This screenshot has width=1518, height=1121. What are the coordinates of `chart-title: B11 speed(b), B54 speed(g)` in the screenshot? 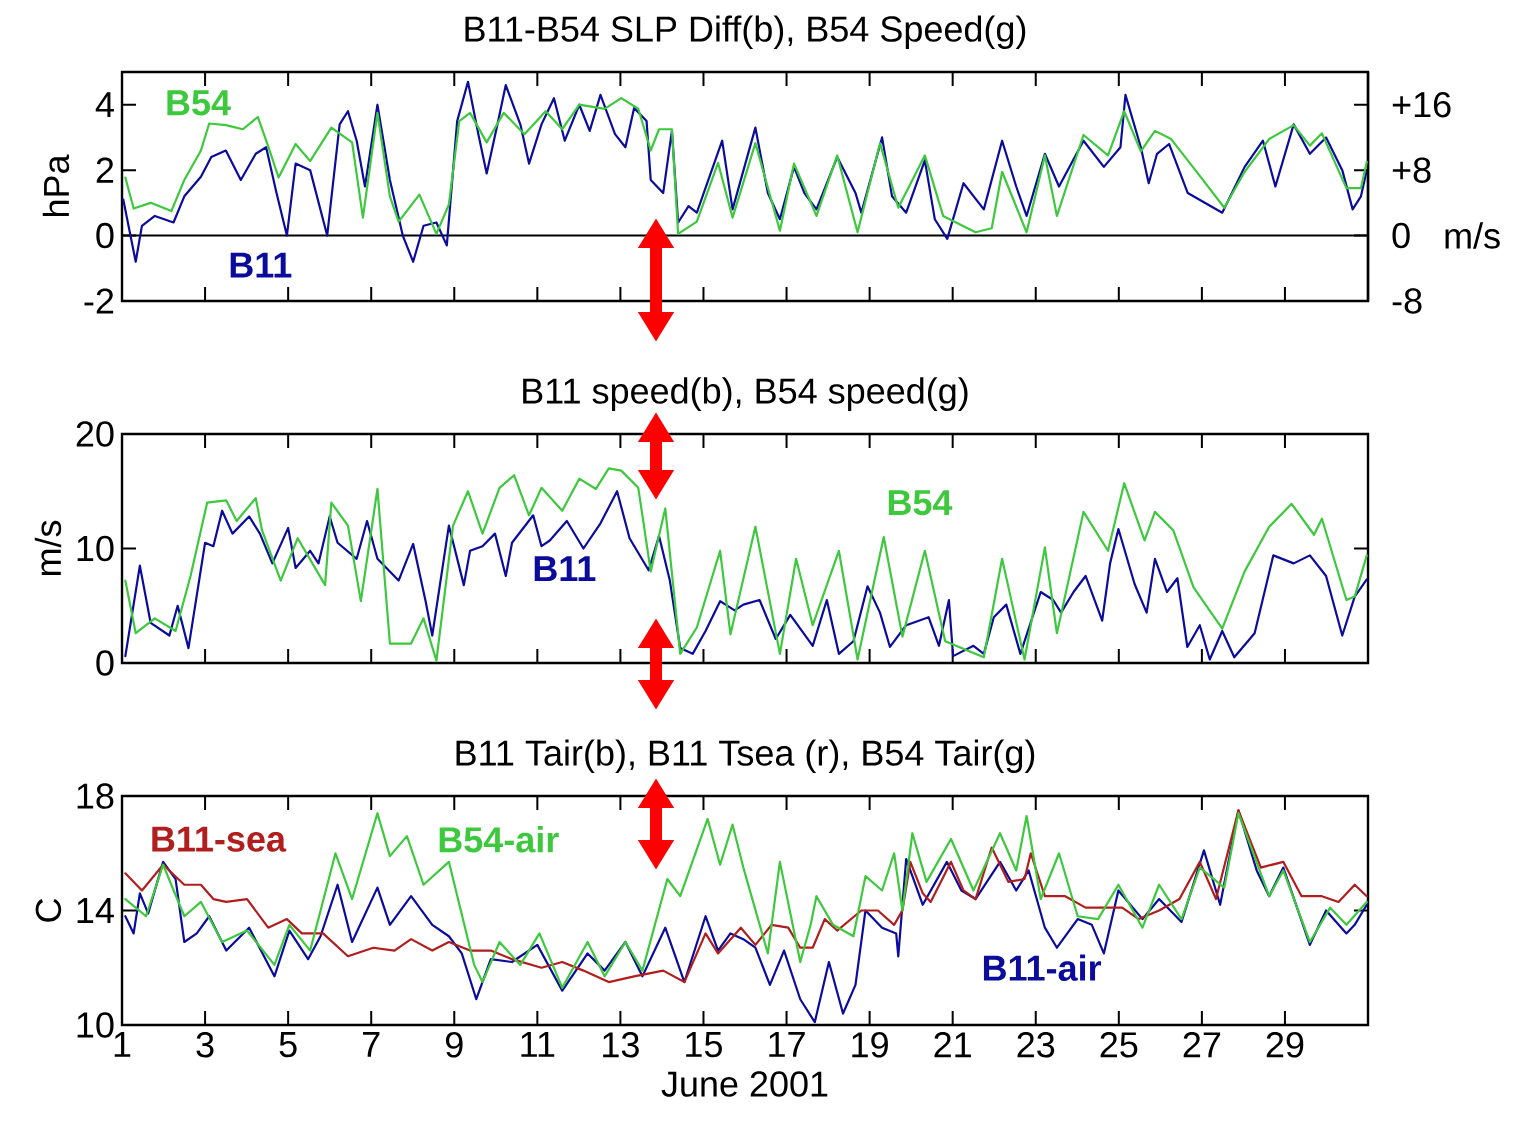 It's located at (745, 394).